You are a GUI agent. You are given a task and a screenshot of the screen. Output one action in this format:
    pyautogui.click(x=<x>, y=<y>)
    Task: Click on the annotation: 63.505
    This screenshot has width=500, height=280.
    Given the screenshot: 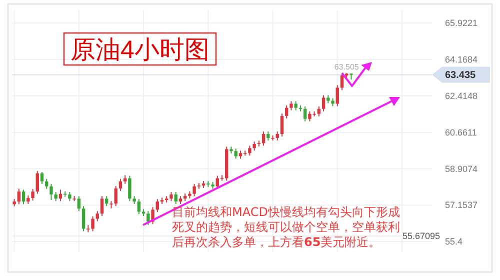 What is the action you would take?
    pyautogui.click(x=347, y=67)
    